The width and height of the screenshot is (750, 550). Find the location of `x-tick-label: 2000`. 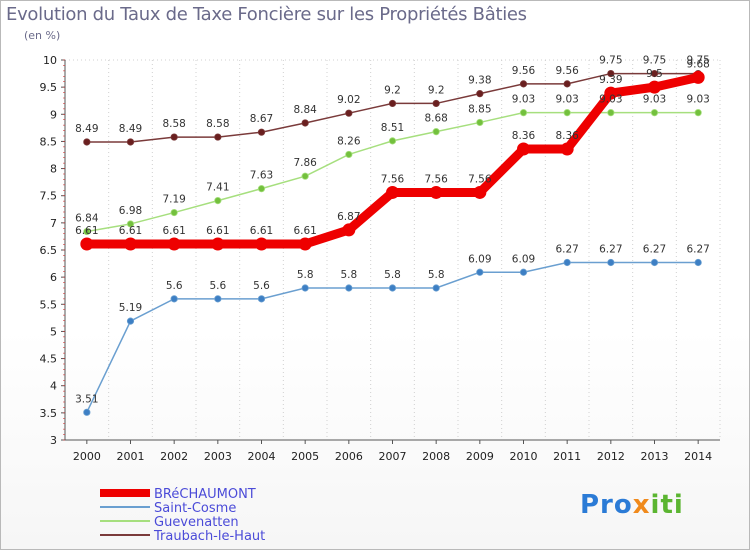

x-tick-label: 2000 is located at coordinates (87, 456).